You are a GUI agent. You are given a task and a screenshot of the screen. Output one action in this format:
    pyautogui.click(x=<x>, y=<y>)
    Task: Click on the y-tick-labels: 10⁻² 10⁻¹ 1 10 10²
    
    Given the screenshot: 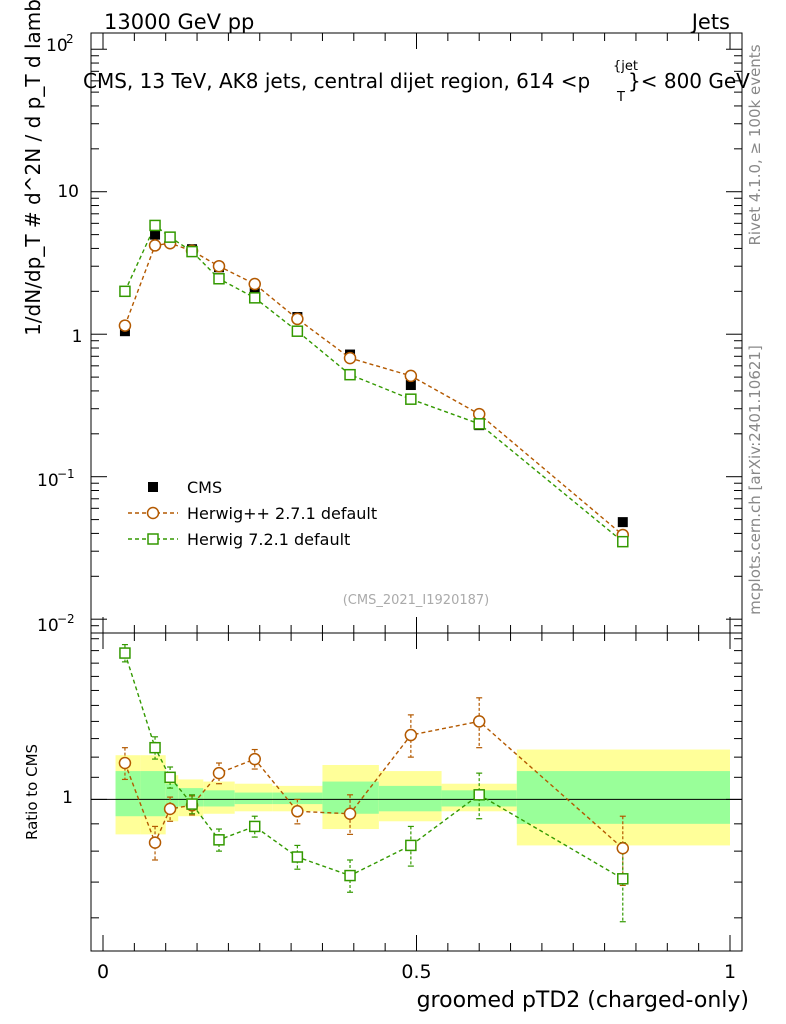 What is the action you would take?
    pyautogui.click(x=59, y=334)
    